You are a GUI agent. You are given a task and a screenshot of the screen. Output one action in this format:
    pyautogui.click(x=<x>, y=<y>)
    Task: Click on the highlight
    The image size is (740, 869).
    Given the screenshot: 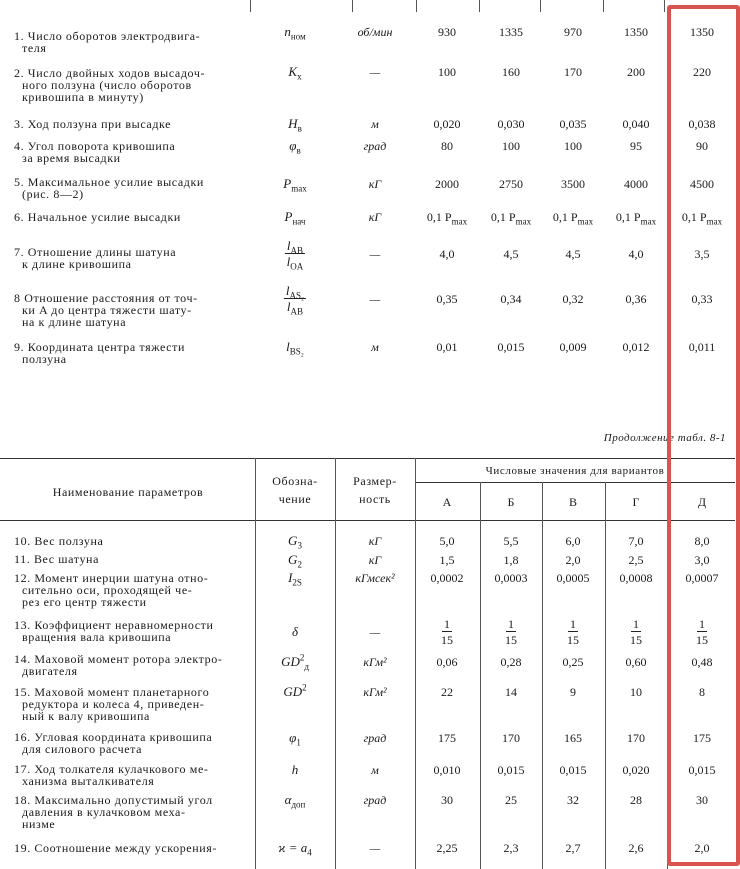 What is the action you would take?
    pyautogui.click(x=703, y=435)
    